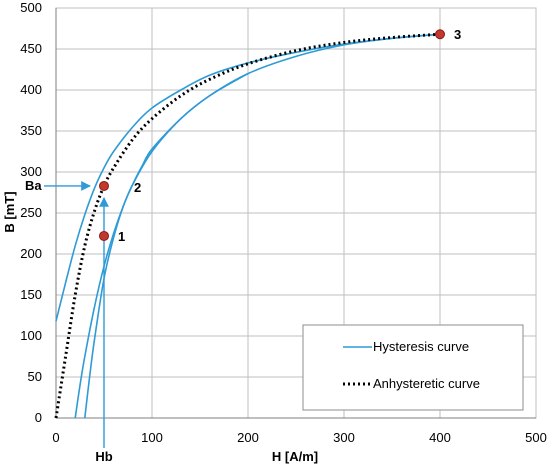 The image size is (550, 471). I want to click on point-label-2: 2, so click(137, 187).